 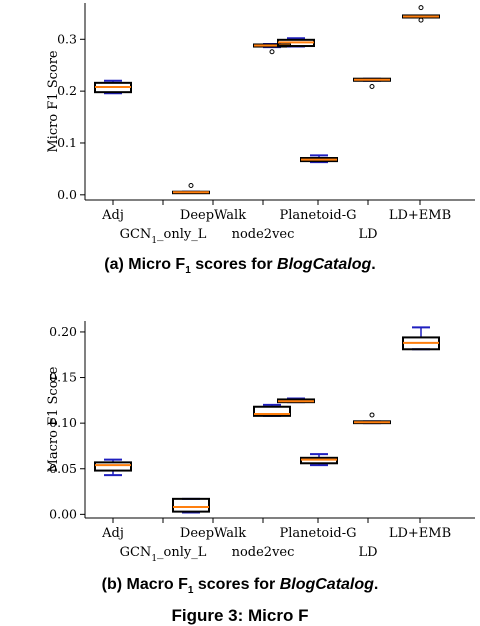 I want to click on micro-y-tick-label: 0.2, so click(x=67, y=90).